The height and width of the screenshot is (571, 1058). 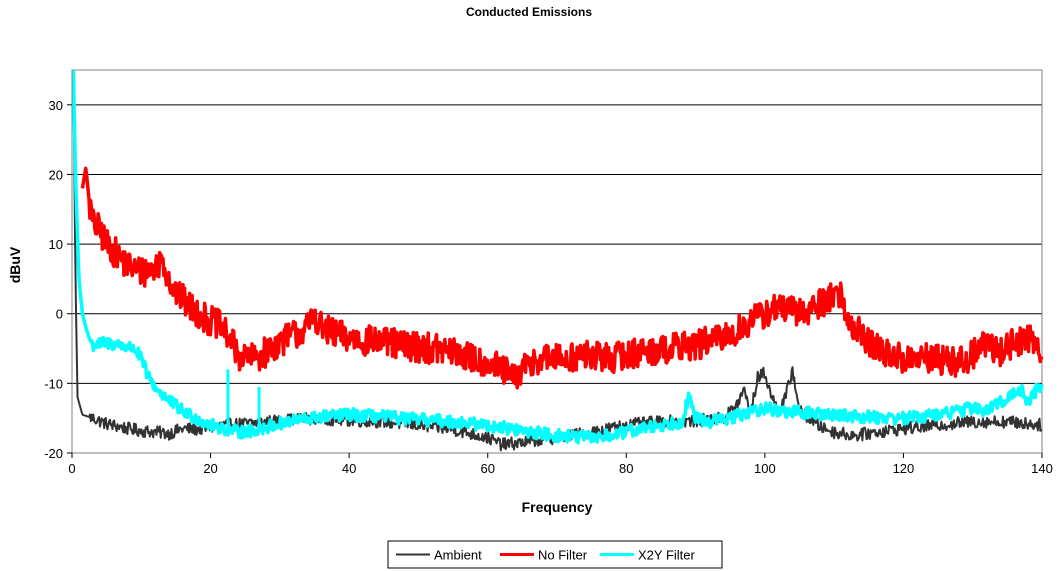 What do you see at coordinates (349, 468) in the screenshot?
I see `x-tick-label: 40` at bounding box center [349, 468].